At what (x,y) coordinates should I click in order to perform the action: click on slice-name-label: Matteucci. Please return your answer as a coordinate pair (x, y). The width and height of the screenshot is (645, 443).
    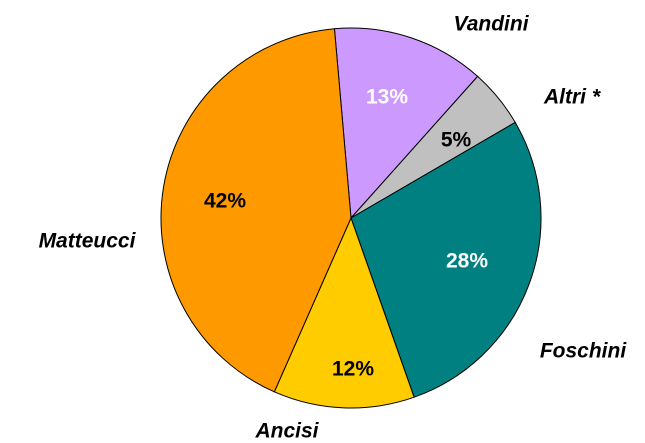
    Looking at the image, I should click on (88, 241).